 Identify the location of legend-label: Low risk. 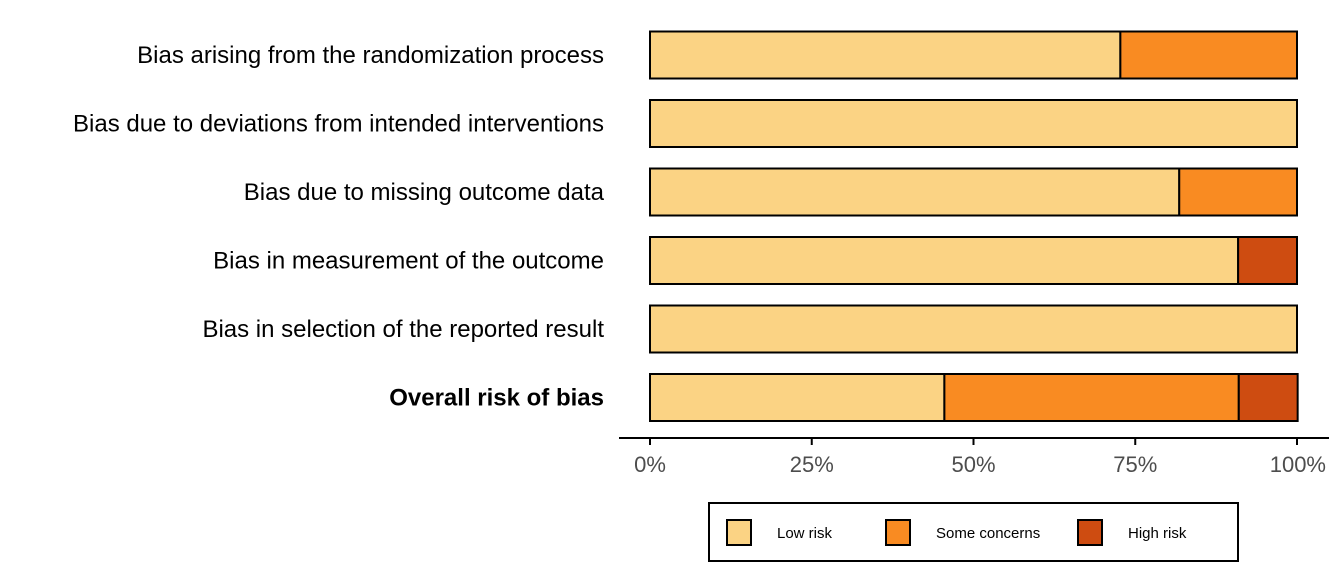
(805, 533).